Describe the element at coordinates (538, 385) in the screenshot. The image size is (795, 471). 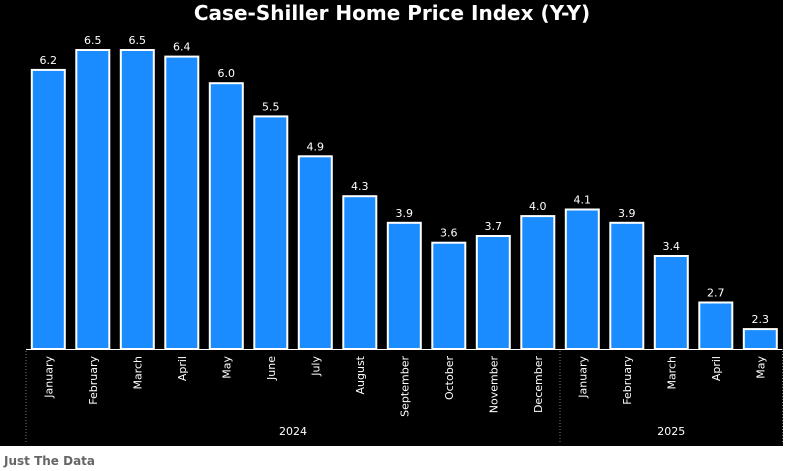
I see `x-tick-label-11: December` at that location.